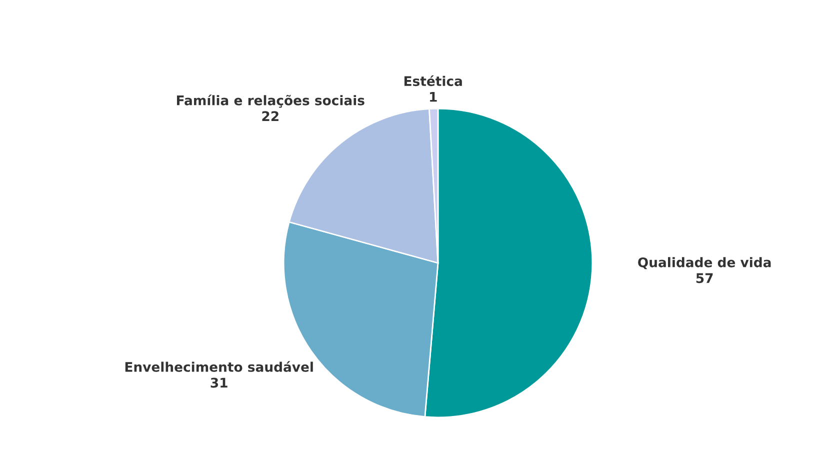 This screenshot has width=837, height=455. What do you see at coordinates (270, 116) in the screenshot?
I see `data-label: 22` at bounding box center [270, 116].